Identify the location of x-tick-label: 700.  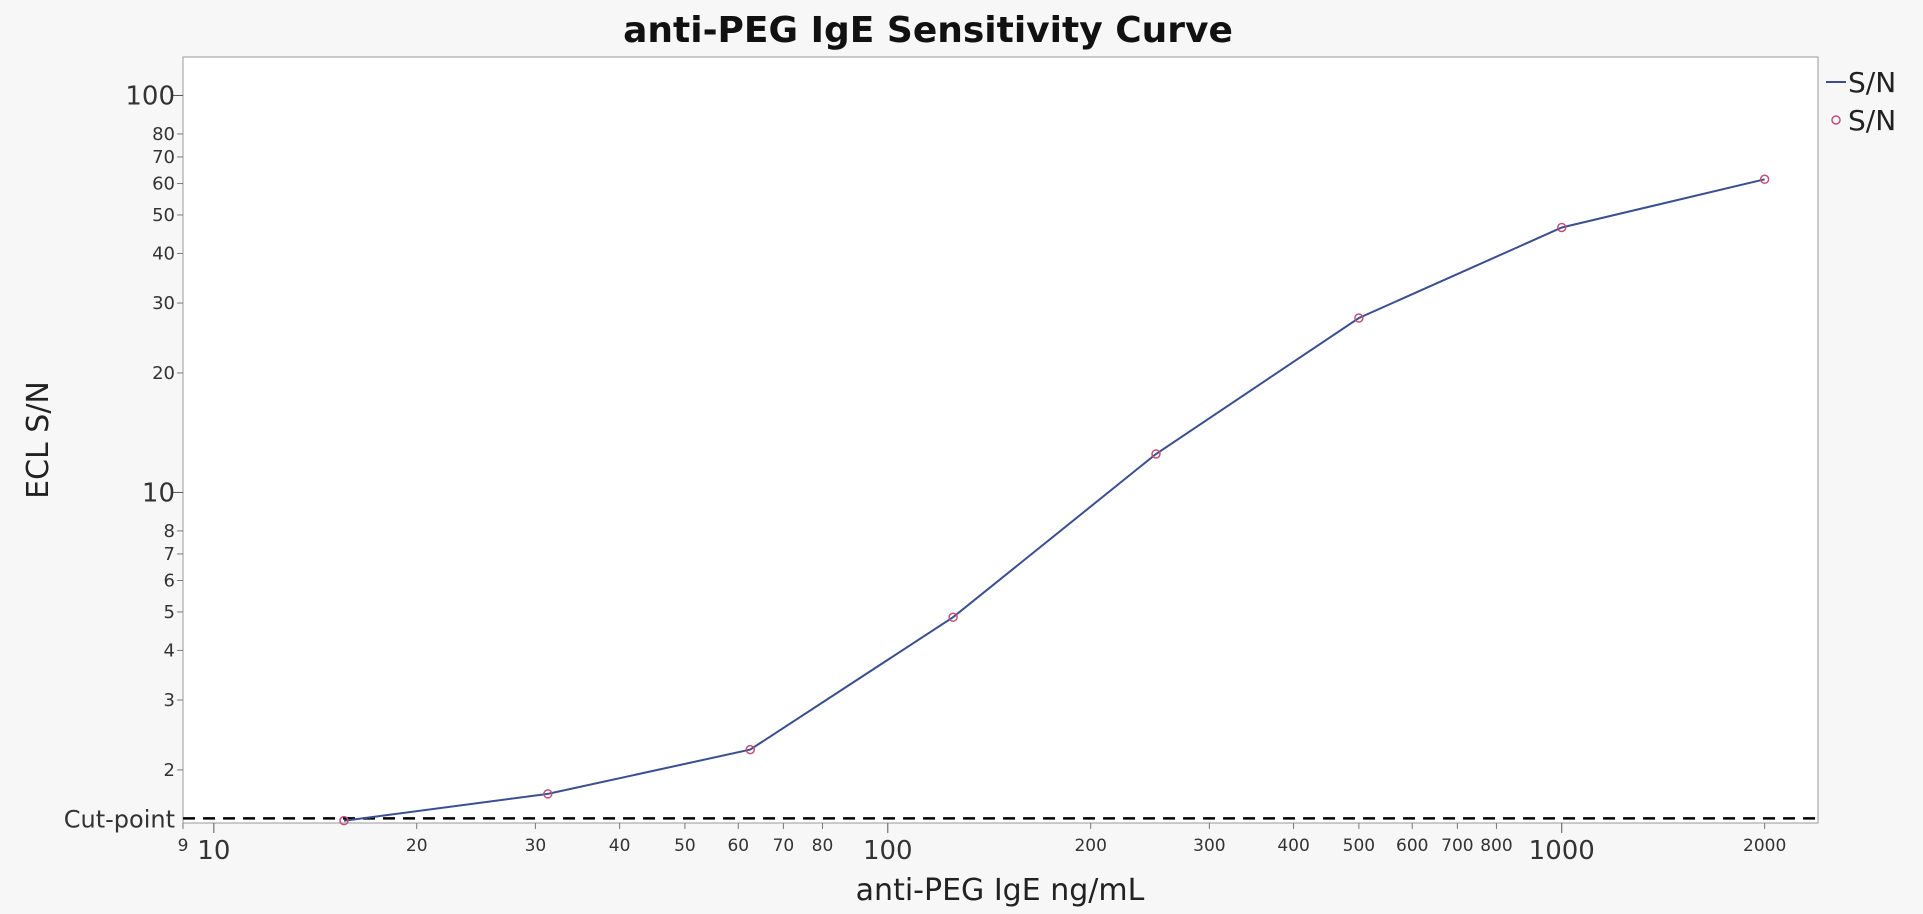
(1457, 846).